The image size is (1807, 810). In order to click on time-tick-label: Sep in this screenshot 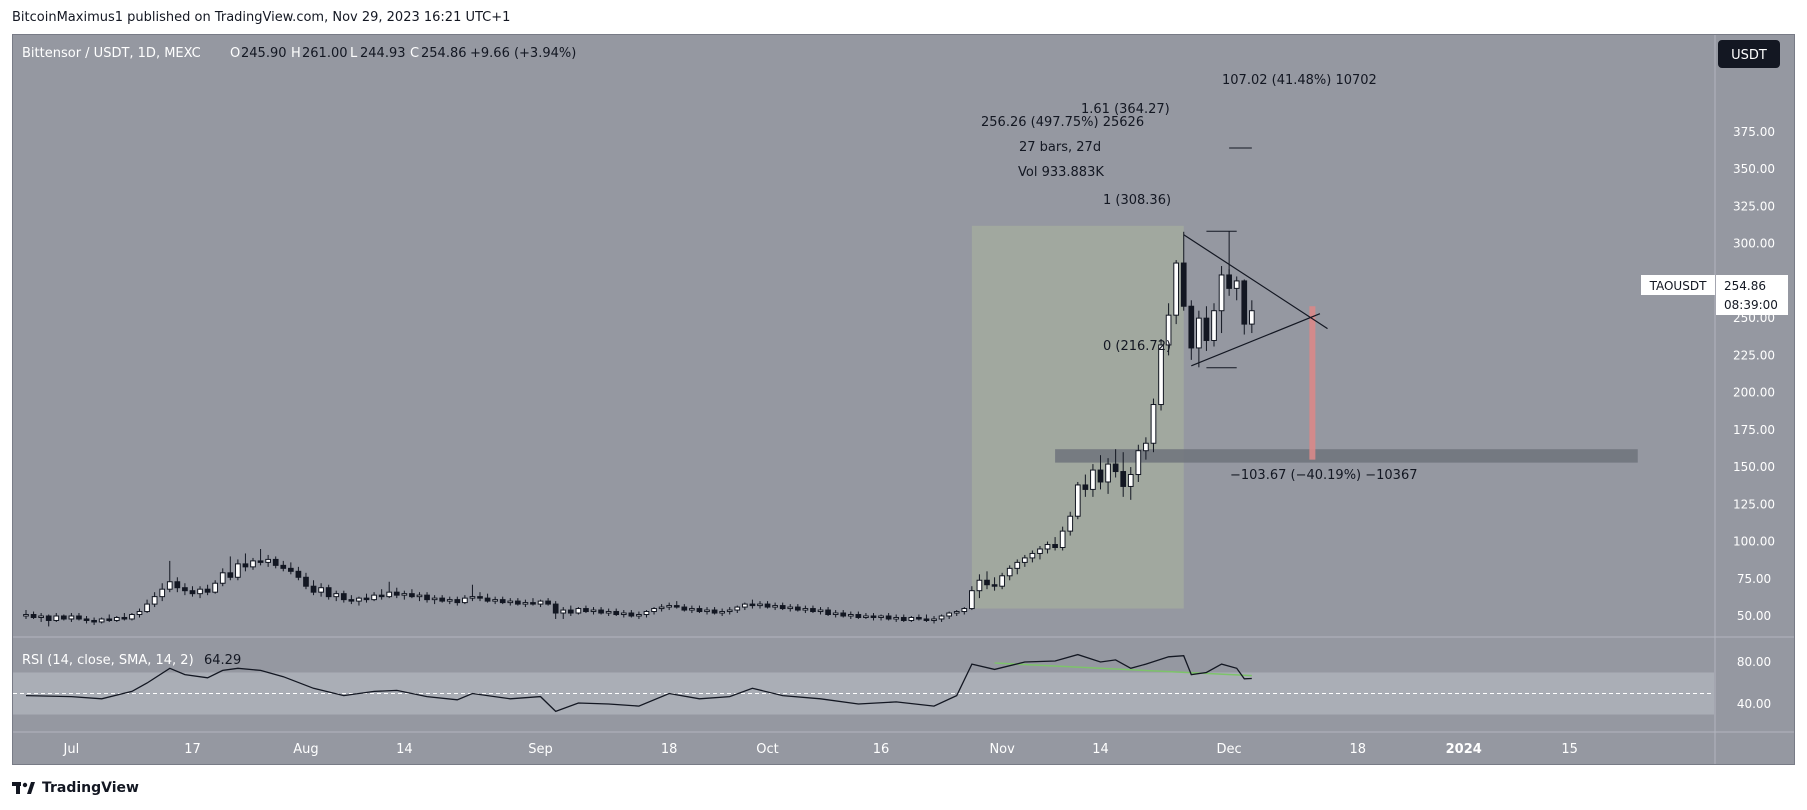, I will do `click(540, 749)`.